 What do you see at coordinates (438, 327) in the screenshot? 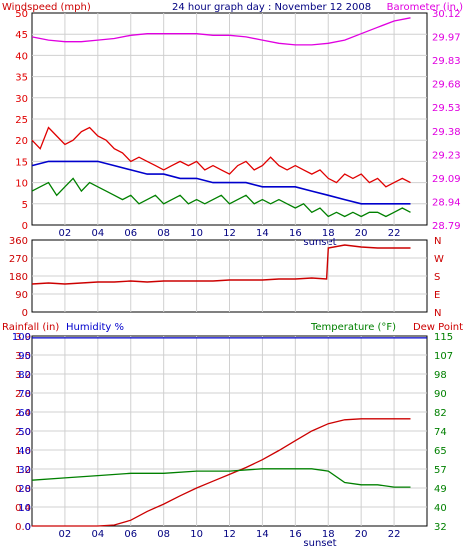
I see `dewpoint-label: Dew Point` at bounding box center [438, 327].